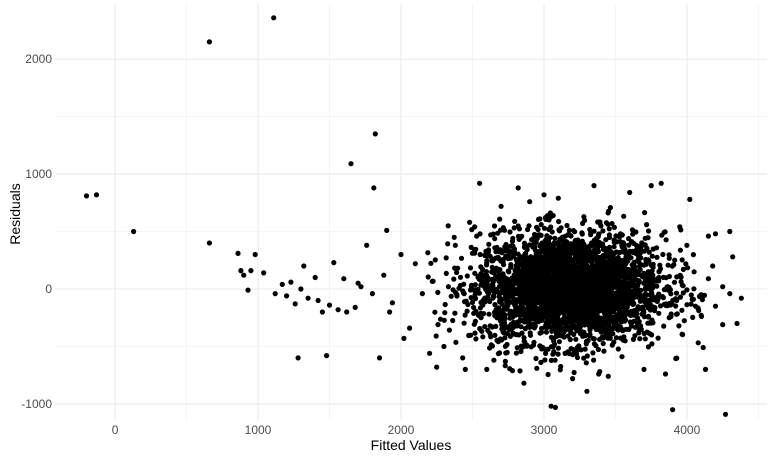 The height and width of the screenshot is (460, 768). Describe the element at coordinates (15, 213) in the screenshot. I see `y-axis-title: Residuals` at that location.